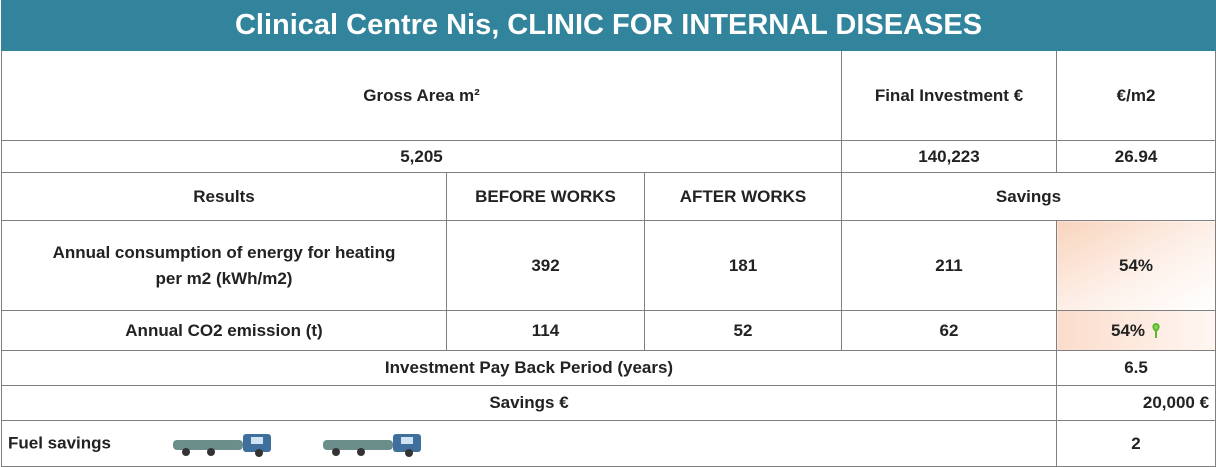 The image size is (1216, 467). I want to click on cell-text: 54%, so click(1128, 330).